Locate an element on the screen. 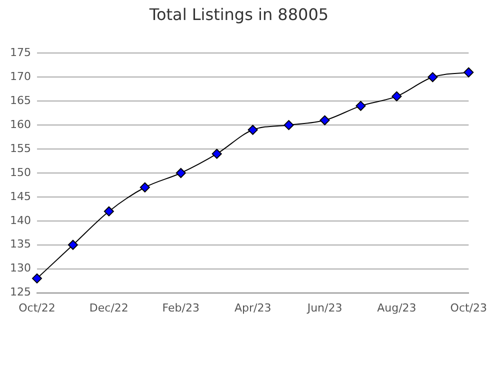  x-tick-label: Apr/23 is located at coordinates (253, 307).